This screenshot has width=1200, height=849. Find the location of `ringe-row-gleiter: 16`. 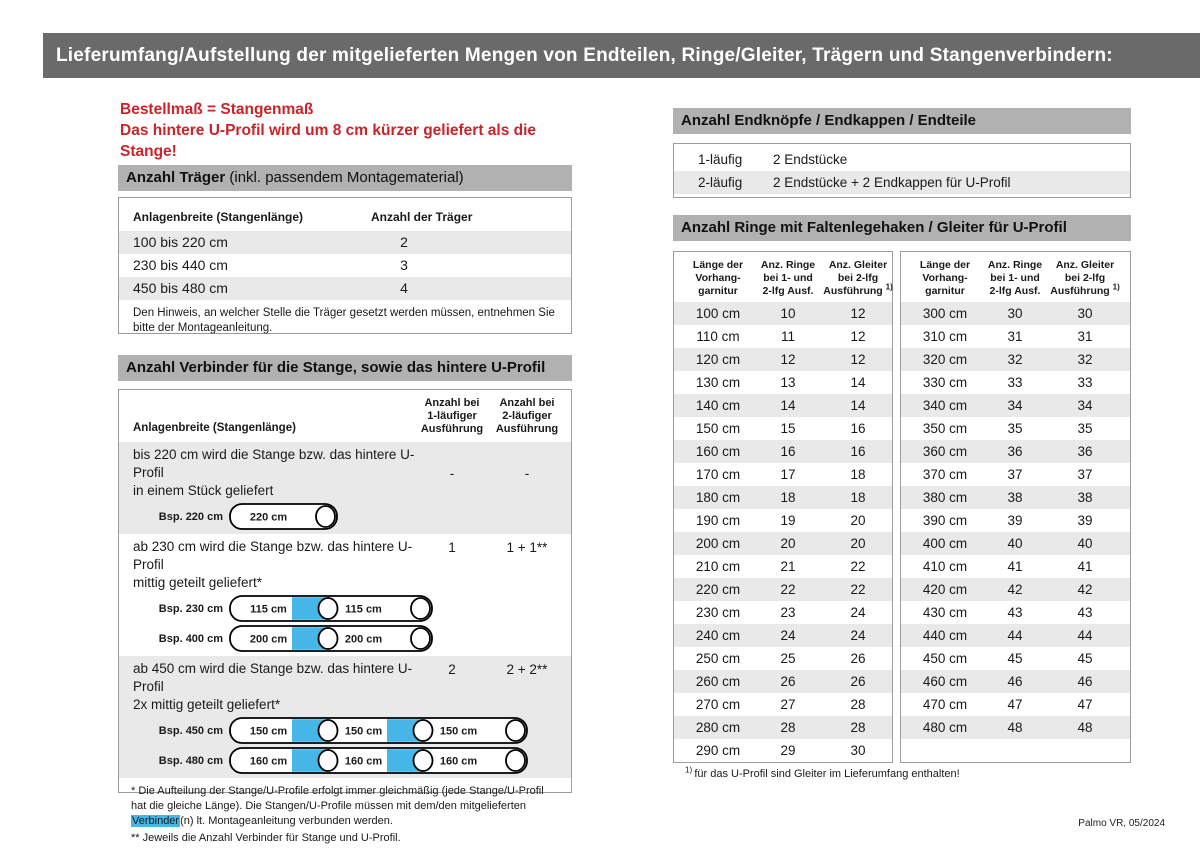

ringe-row-gleiter: 16 is located at coordinates (858, 428).